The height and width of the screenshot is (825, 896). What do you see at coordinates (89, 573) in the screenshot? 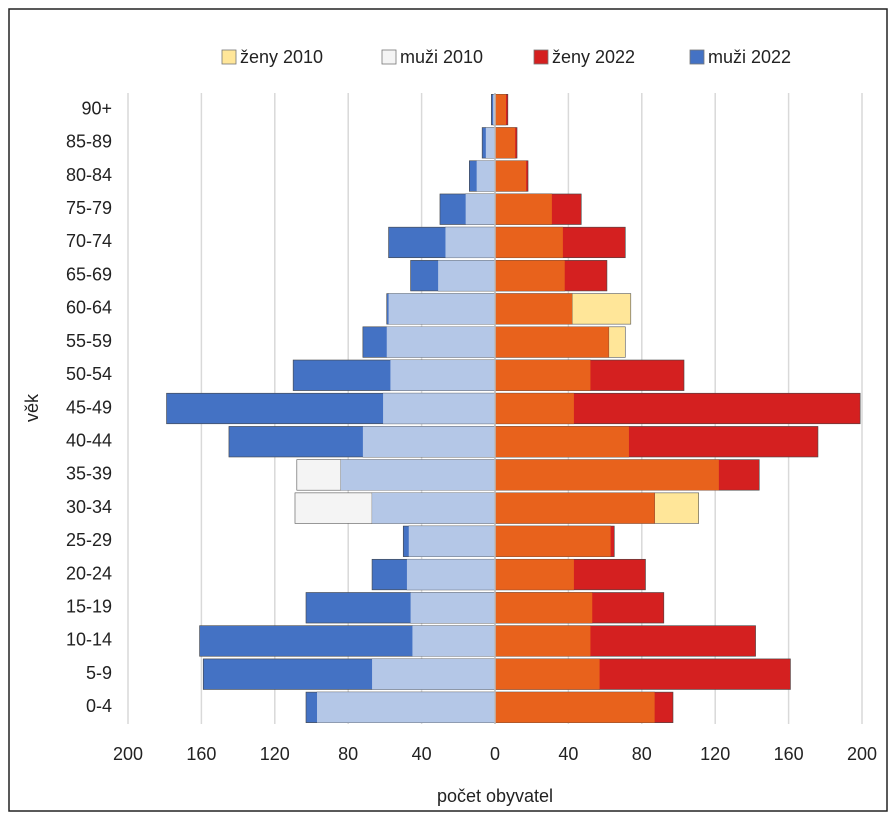
I see `y-tick-label: 20-24` at bounding box center [89, 573].